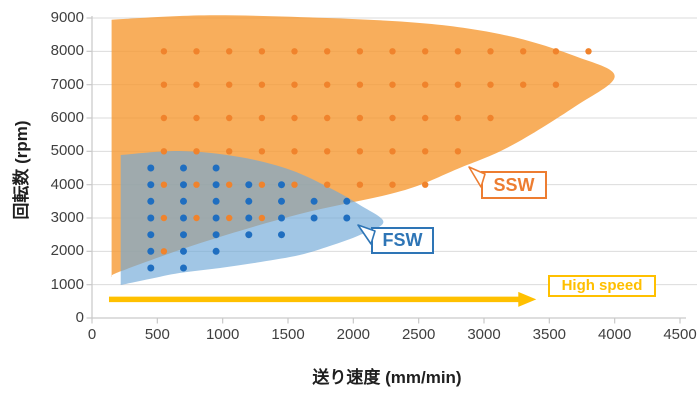 The width and height of the screenshot is (700, 400). What do you see at coordinates (67, 17) in the screenshot?
I see `y-tick-label: 9000` at bounding box center [67, 17].